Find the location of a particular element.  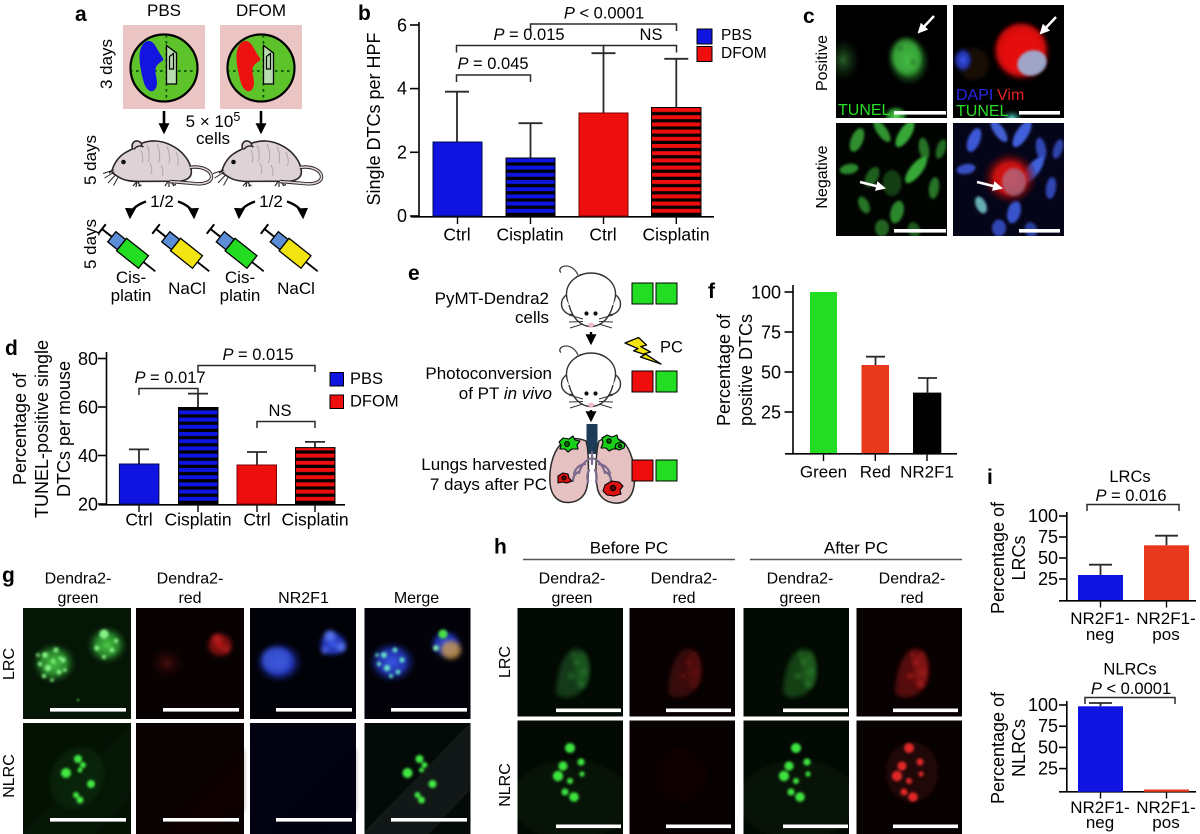

svg-text: Merge is located at coordinates (416, 598).